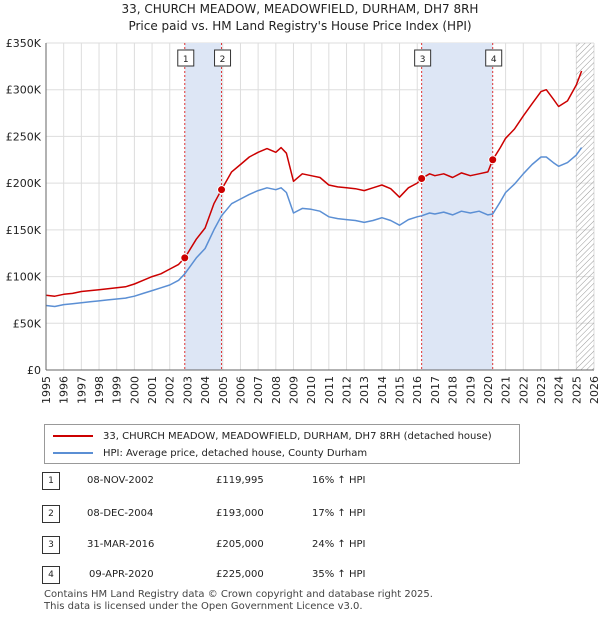 This screenshot has width=600, height=620. What do you see at coordinates (339, 574) in the screenshot?
I see `sale-hpi-diff: 35% ↑ HPI` at bounding box center [339, 574].